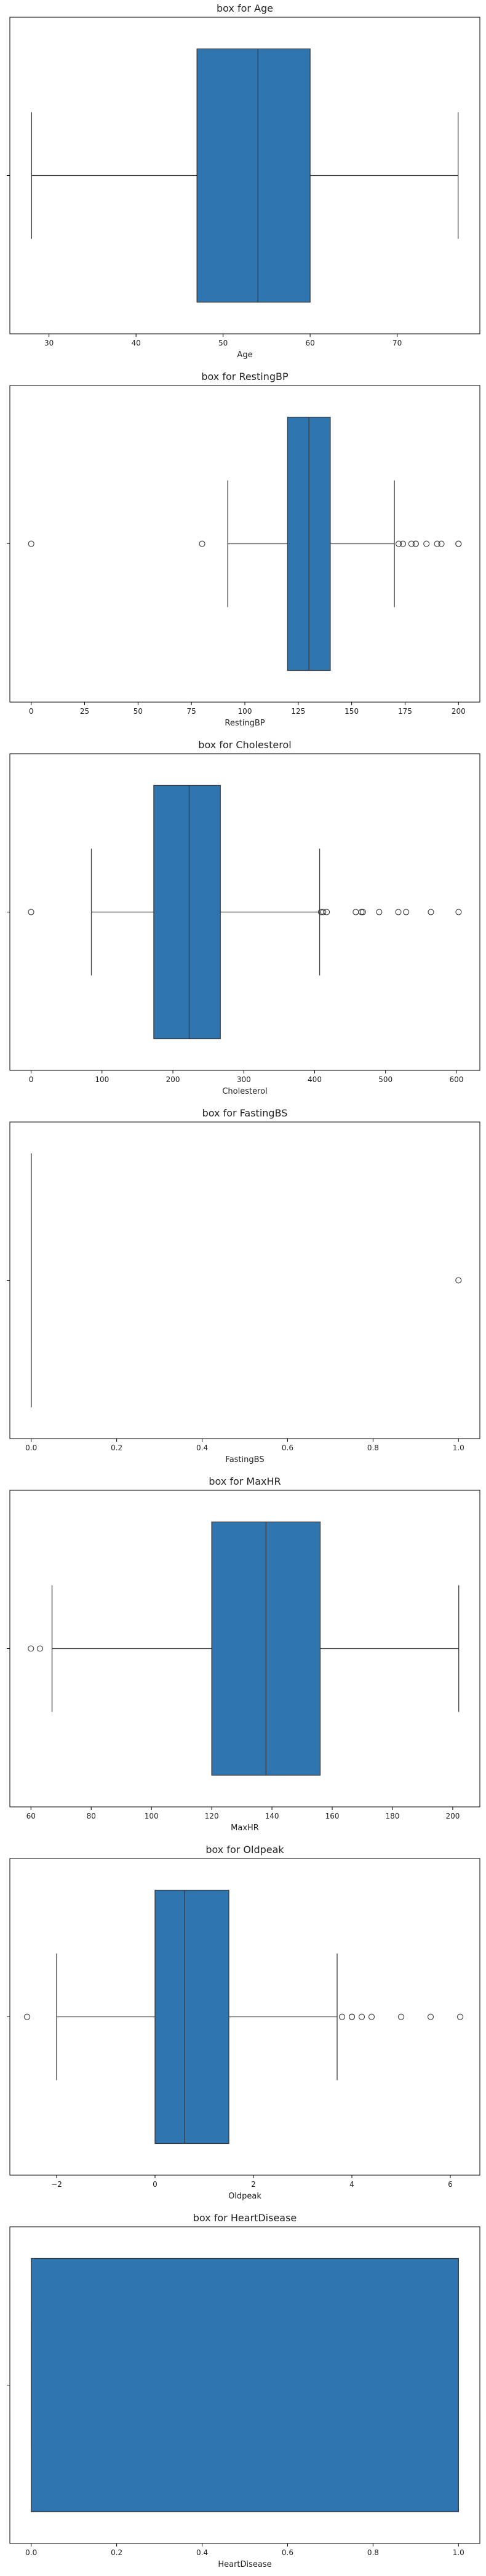 Image resolution: width=486 pixels, height=2576 pixels. Describe the element at coordinates (457, 1079) in the screenshot. I see `x-tick-label: 600` at that location.